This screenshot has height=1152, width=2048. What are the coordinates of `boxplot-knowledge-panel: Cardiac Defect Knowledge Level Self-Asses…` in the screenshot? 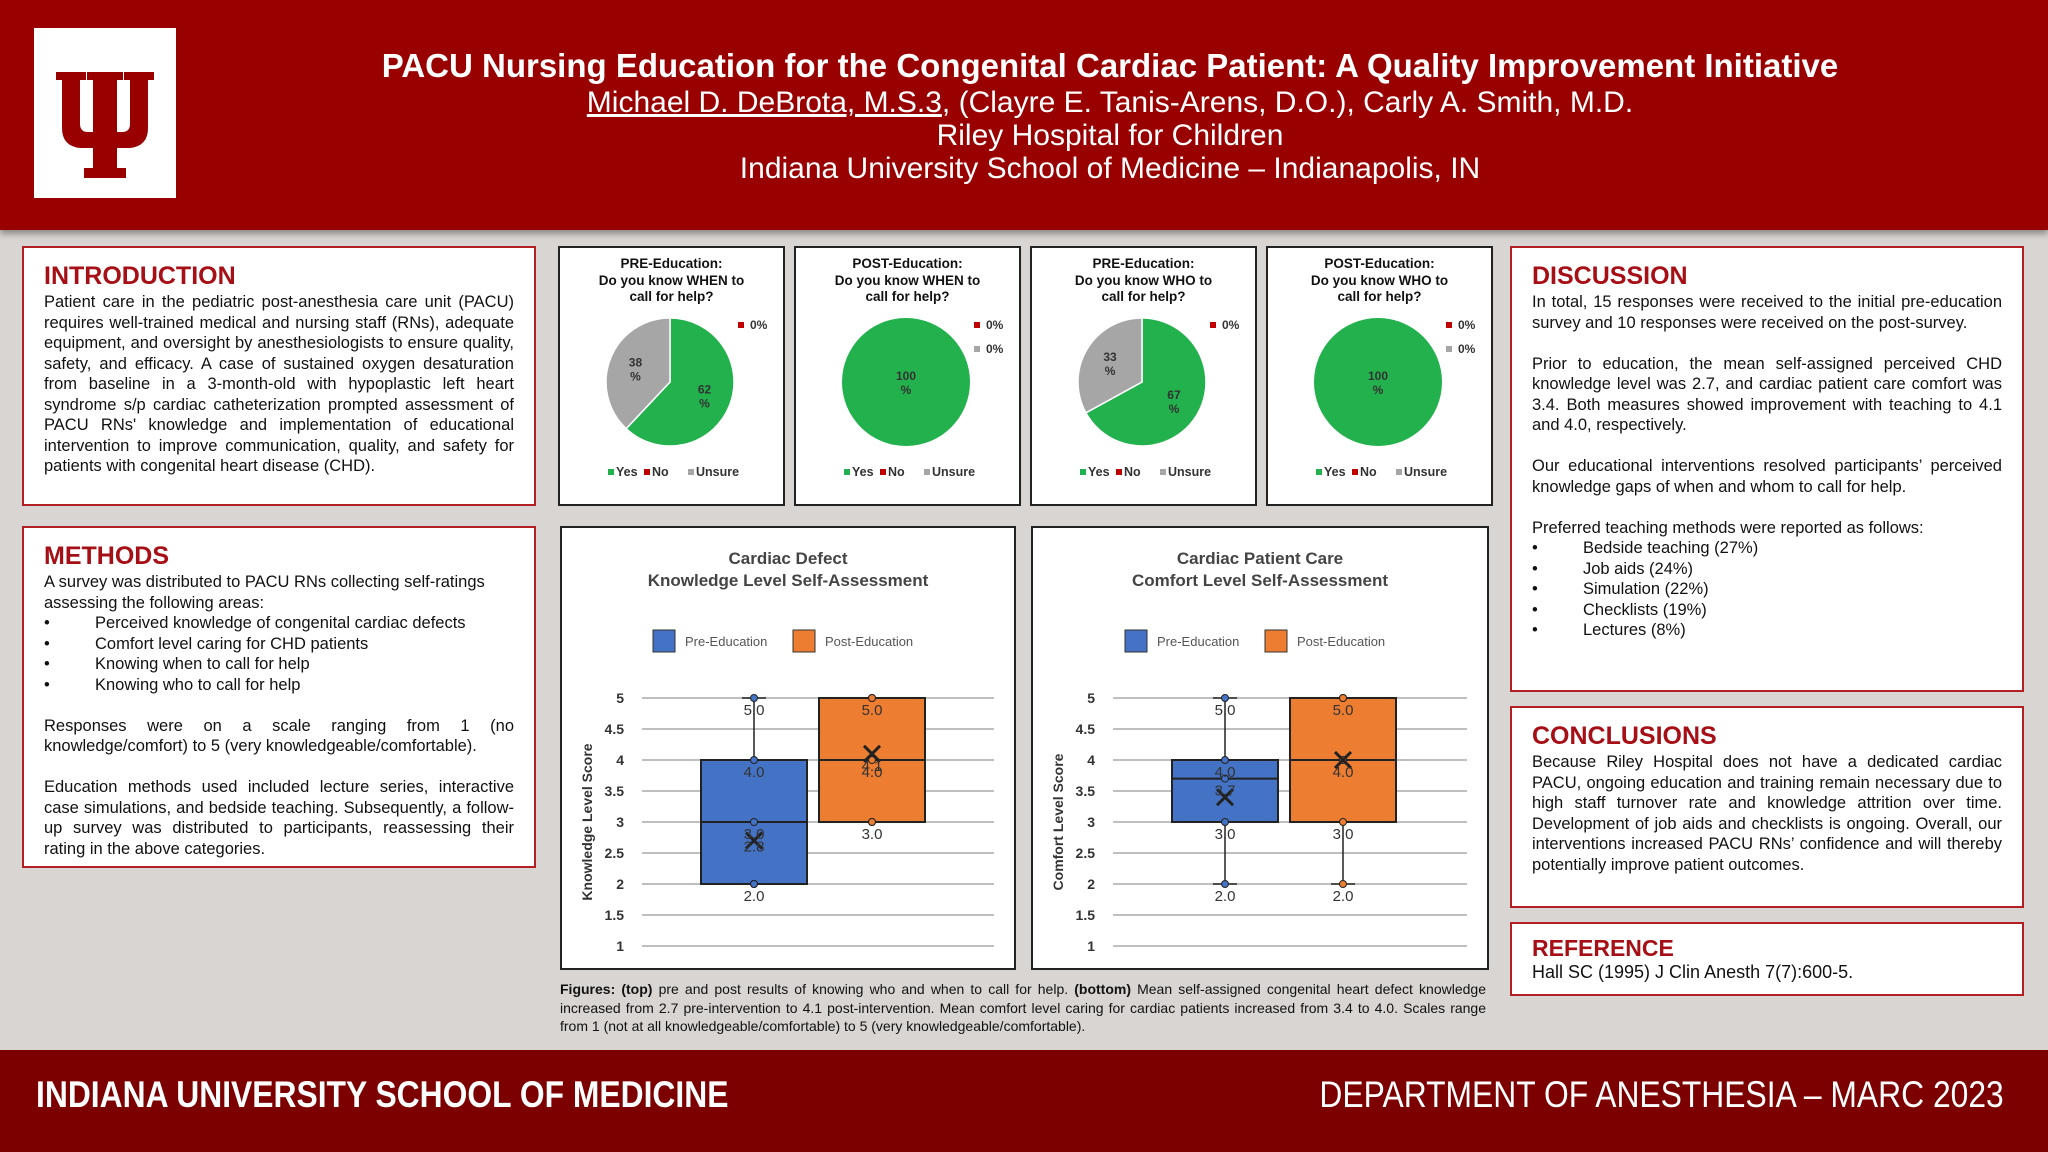 It's located at (788, 748).